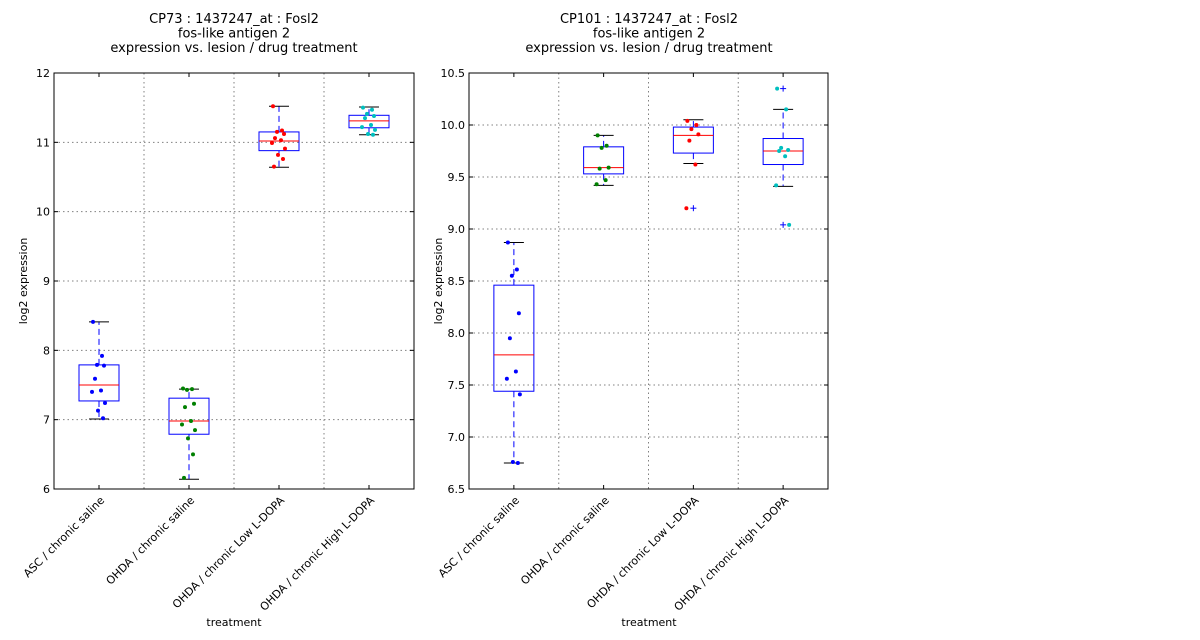 The image size is (1200, 640). What do you see at coordinates (46, 420) in the screenshot?
I see `y-tick-label: 7` at bounding box center [46, 420].